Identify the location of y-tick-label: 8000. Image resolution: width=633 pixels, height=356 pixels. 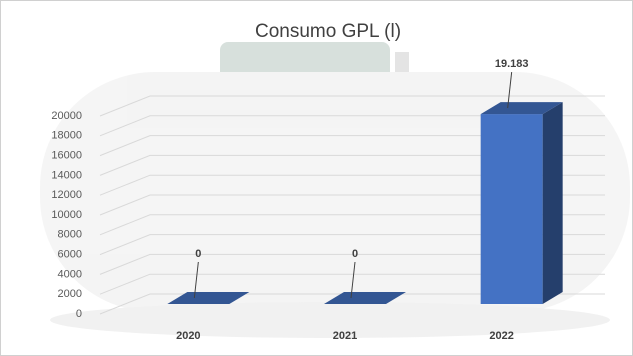
(70, 235).